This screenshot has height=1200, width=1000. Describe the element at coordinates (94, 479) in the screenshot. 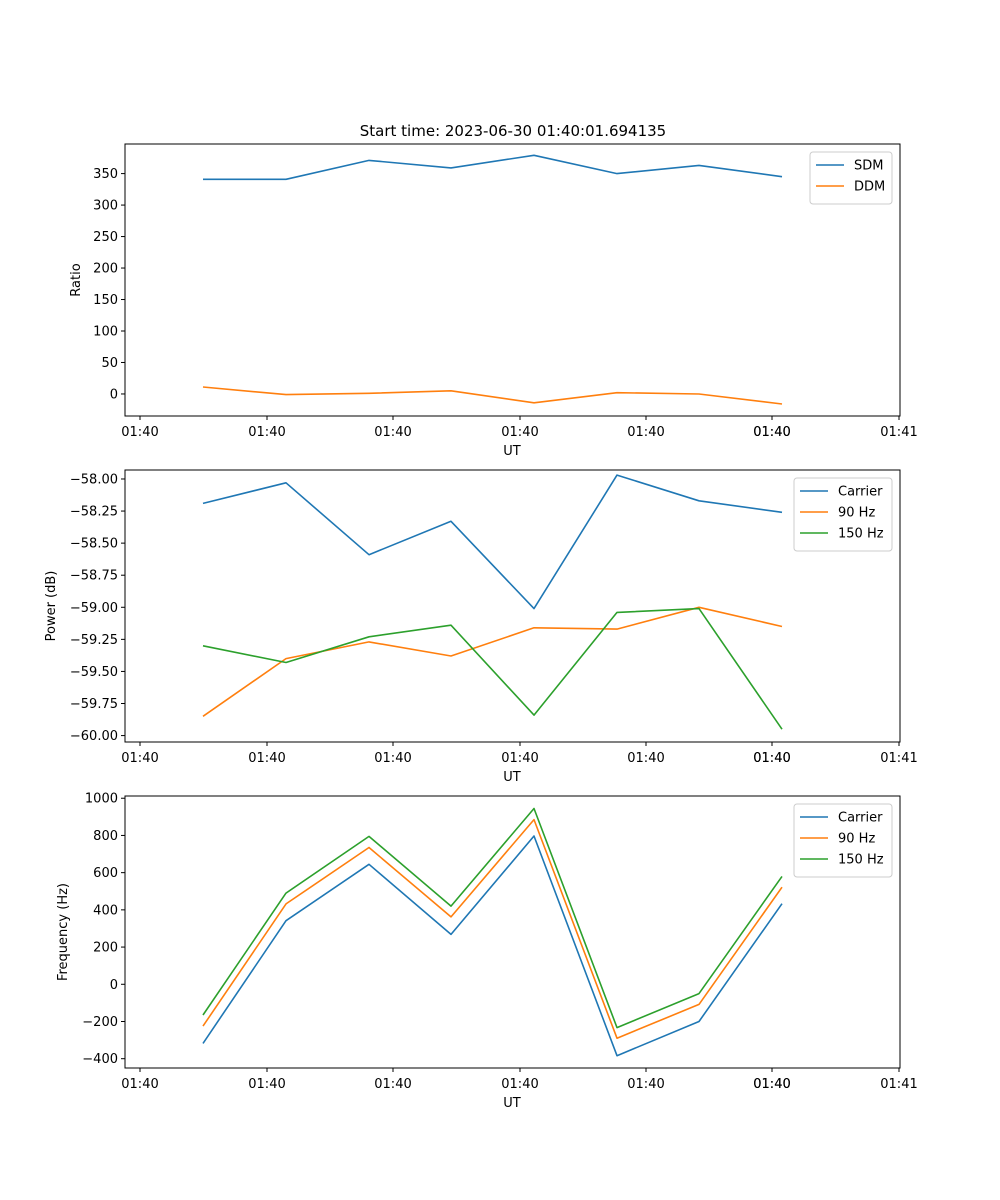

I see `y-tick-label: −58.00` at that location.